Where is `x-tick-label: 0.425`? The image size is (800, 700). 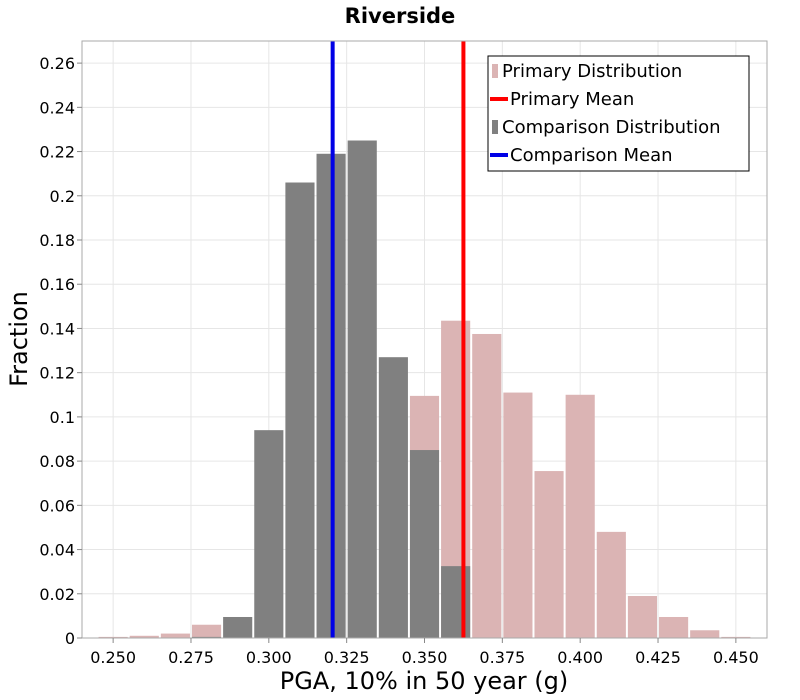
x-tick-label: 0.425 is located at coordinates (658, 657).